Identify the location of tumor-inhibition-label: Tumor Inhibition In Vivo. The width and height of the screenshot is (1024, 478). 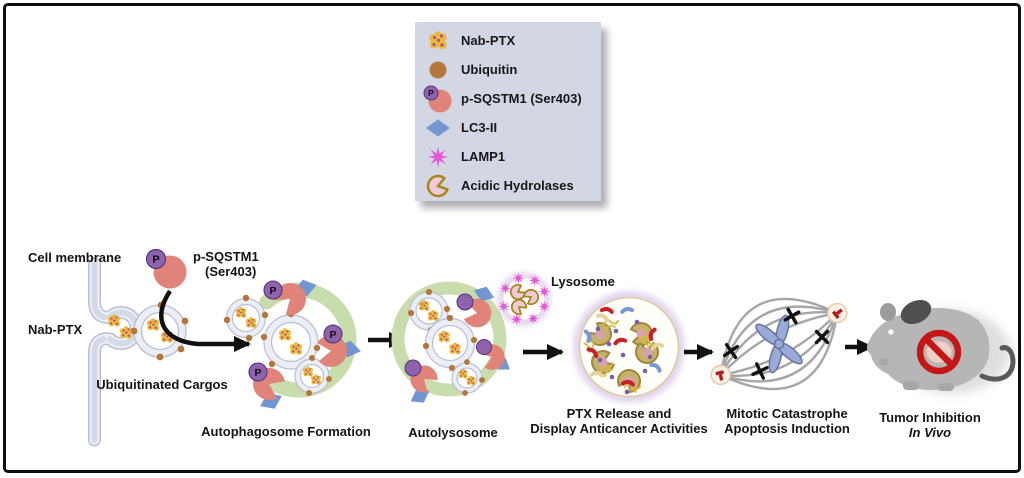
(930, 425).